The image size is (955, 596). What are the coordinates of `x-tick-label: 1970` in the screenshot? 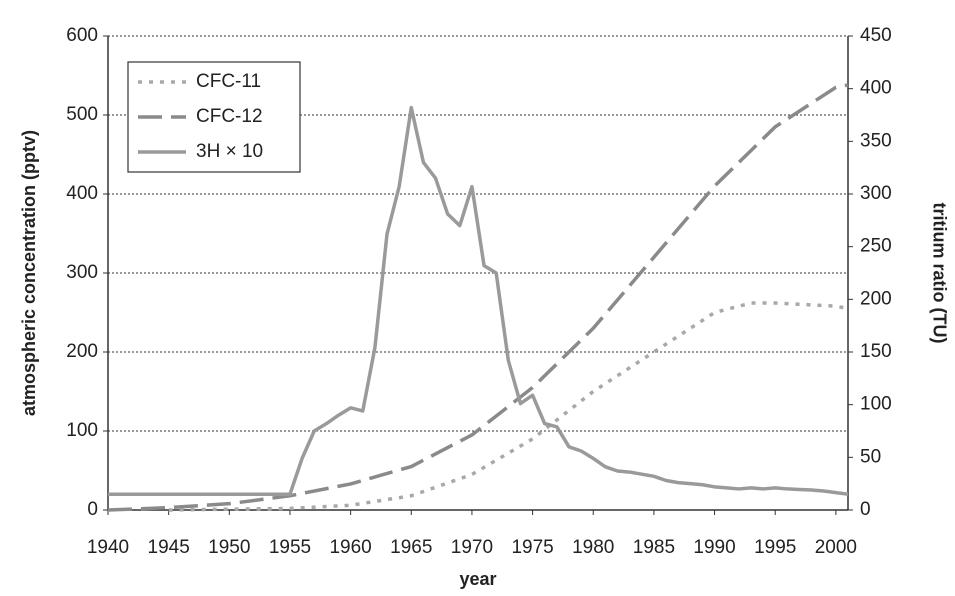 It's located at (472, 547).